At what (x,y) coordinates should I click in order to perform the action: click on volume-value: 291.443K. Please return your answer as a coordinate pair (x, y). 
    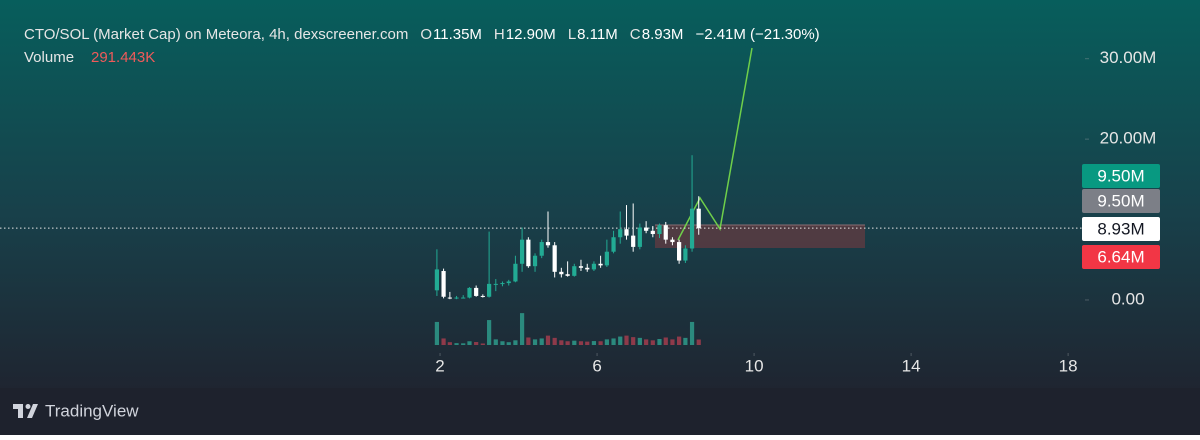
    Looking at the image, I should click on (123, 57).